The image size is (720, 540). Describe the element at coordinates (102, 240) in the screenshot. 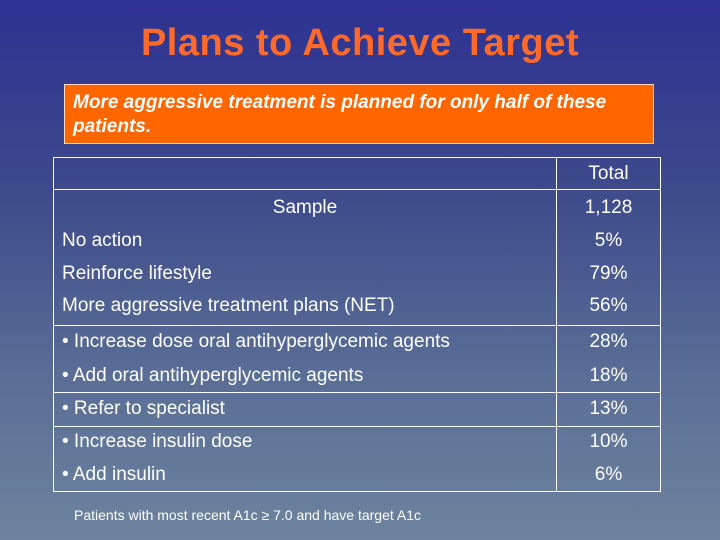

I see `table-row-label: No action` at that location.